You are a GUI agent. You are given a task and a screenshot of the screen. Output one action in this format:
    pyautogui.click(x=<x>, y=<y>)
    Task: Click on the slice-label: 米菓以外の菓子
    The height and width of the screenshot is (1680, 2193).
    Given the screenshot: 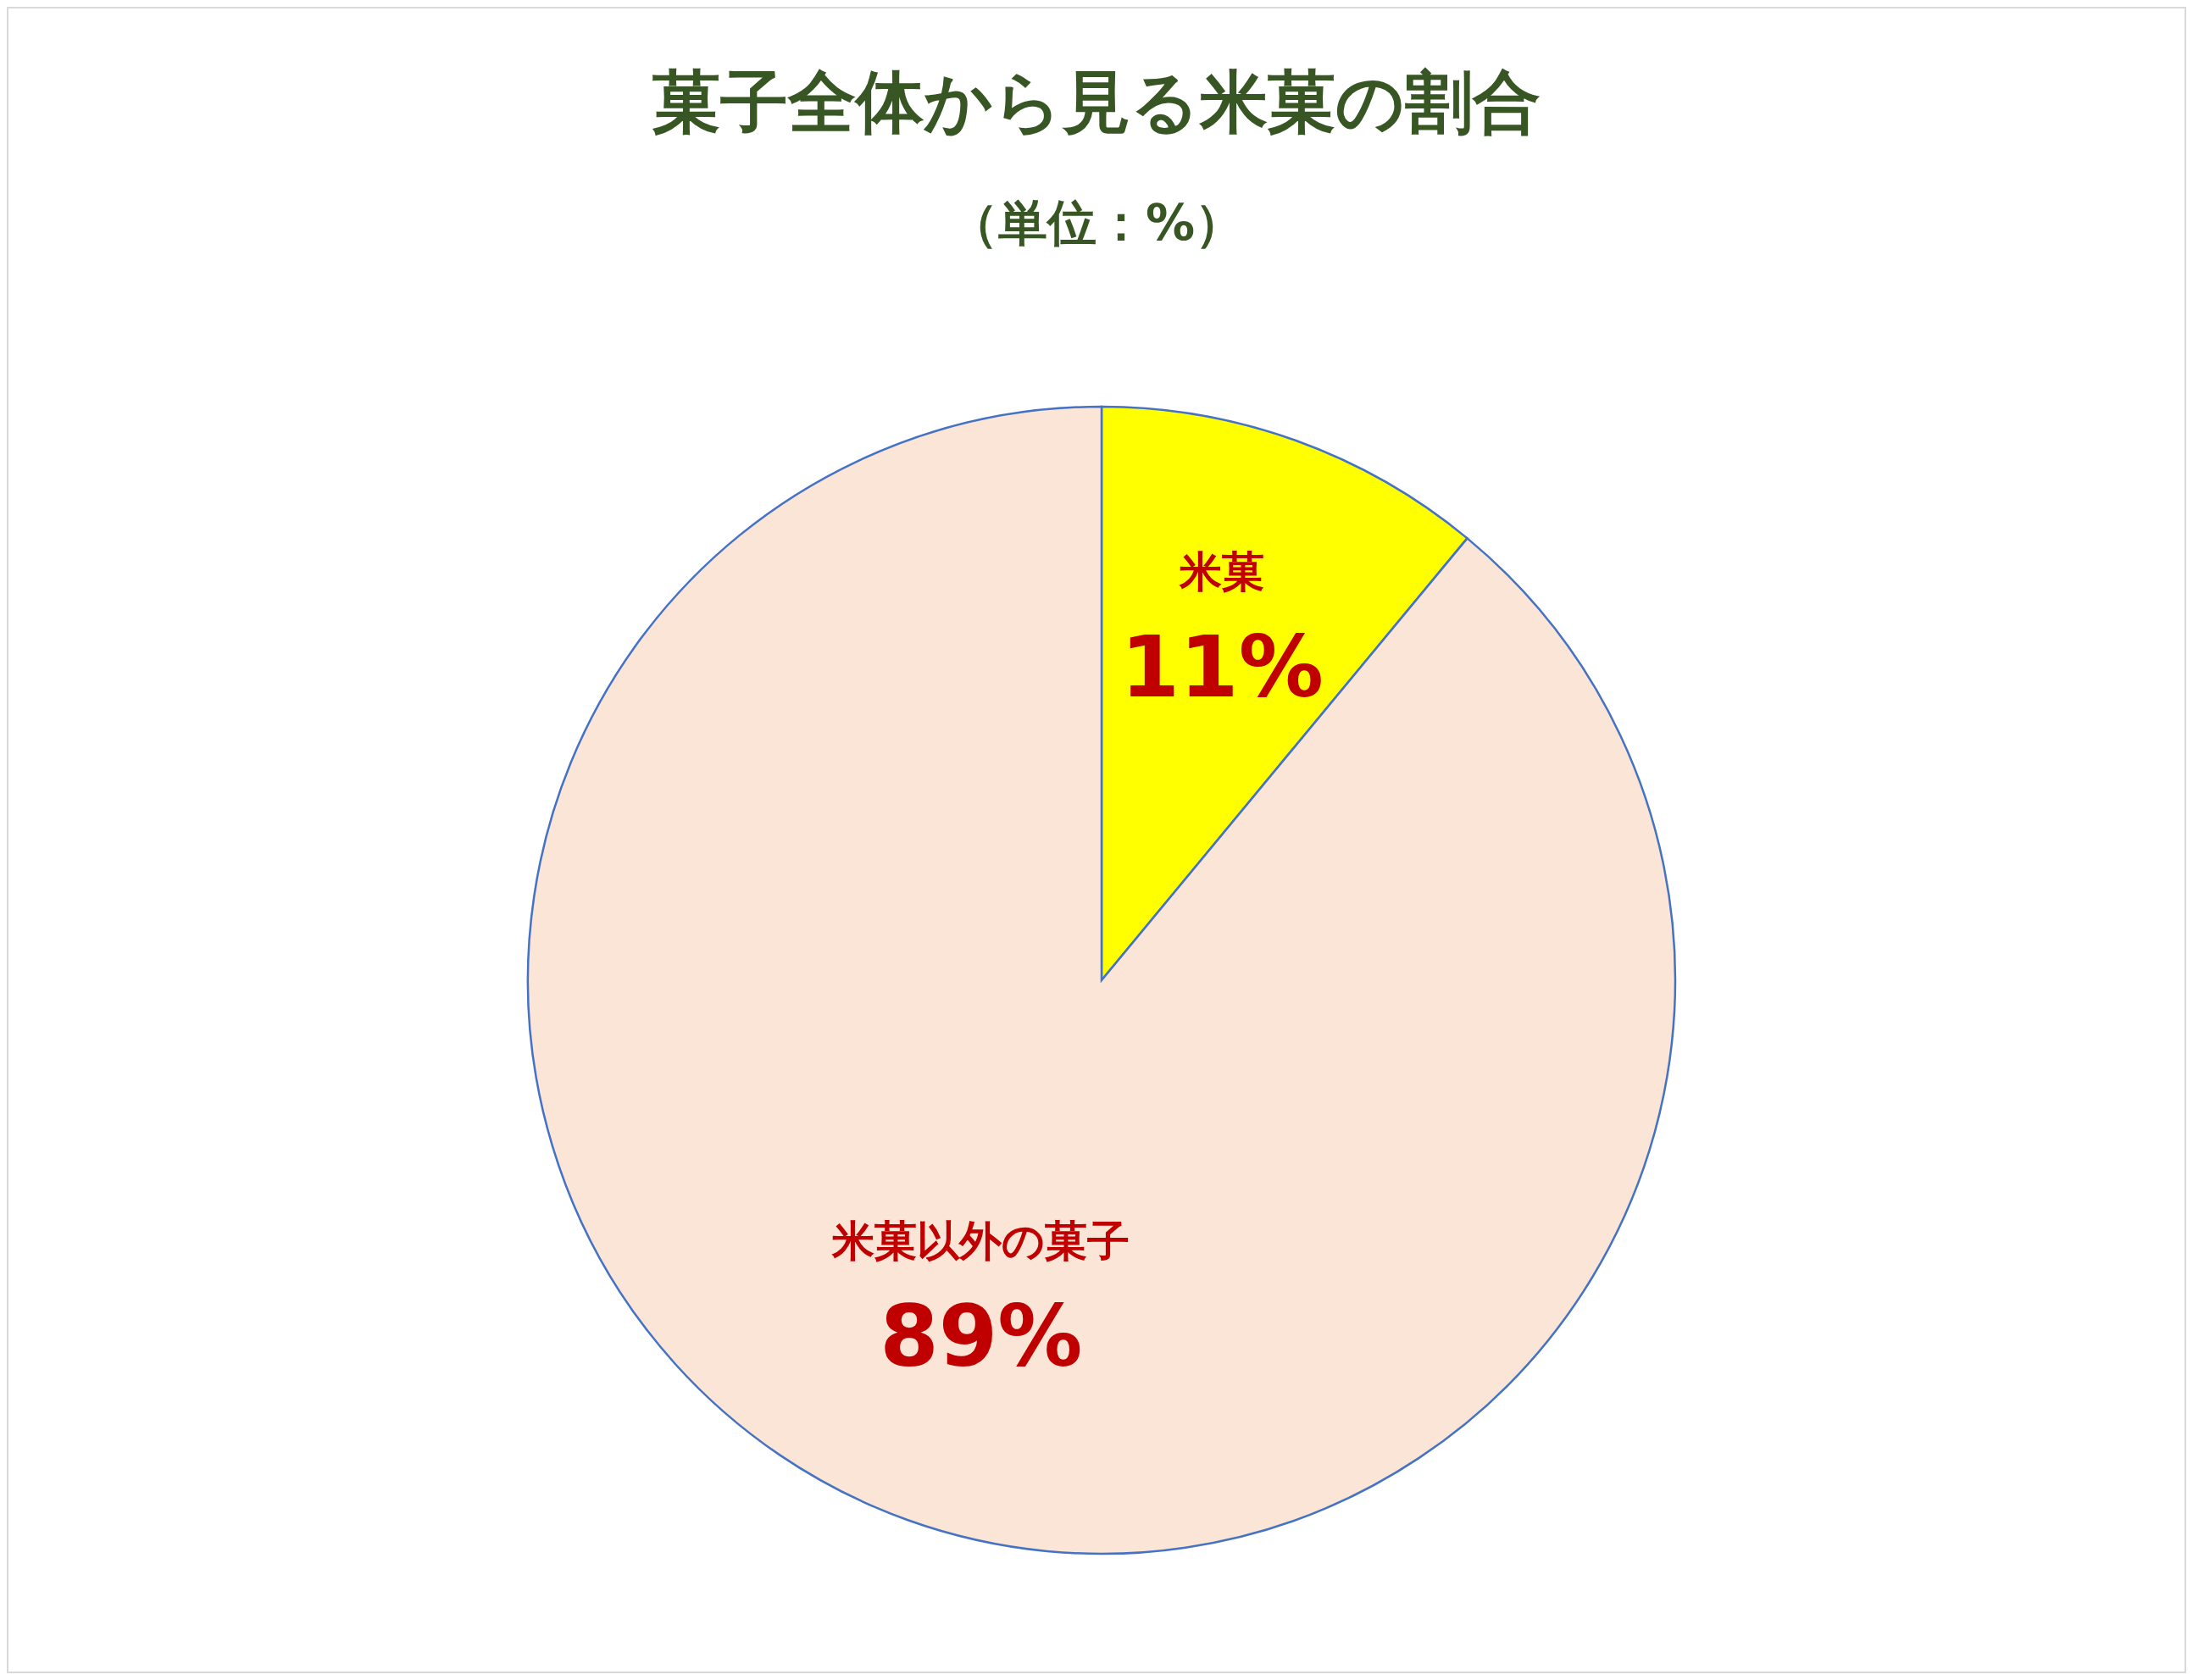 What is the action you would take?
    pyautogui.click(x=980, y=1241)
    